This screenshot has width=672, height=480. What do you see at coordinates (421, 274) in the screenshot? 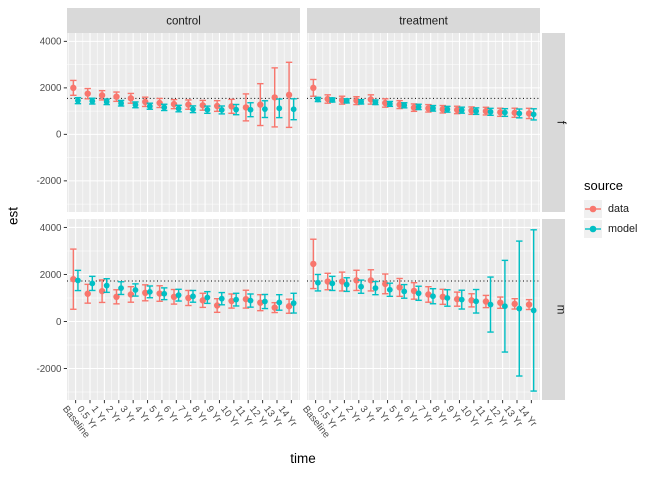
I see `series-data` at bounding box center [421, 274].